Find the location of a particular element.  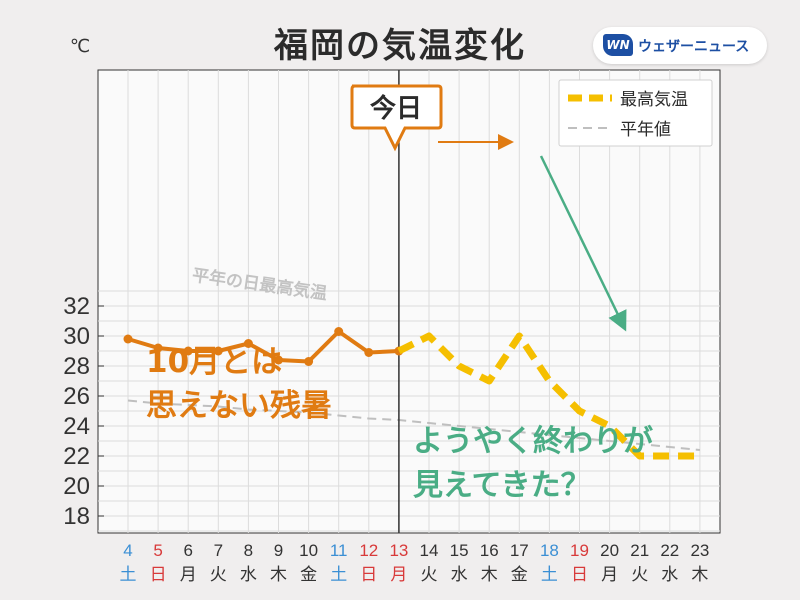

annotation-left-line: 思えない残暑 is located at coordinates (239, 406).